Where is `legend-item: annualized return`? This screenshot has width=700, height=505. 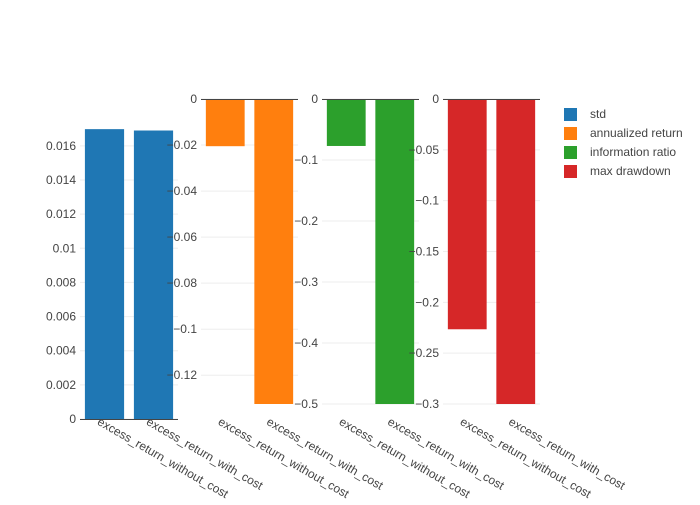
legend-item: annualized return is located at coordinates (623, 133).